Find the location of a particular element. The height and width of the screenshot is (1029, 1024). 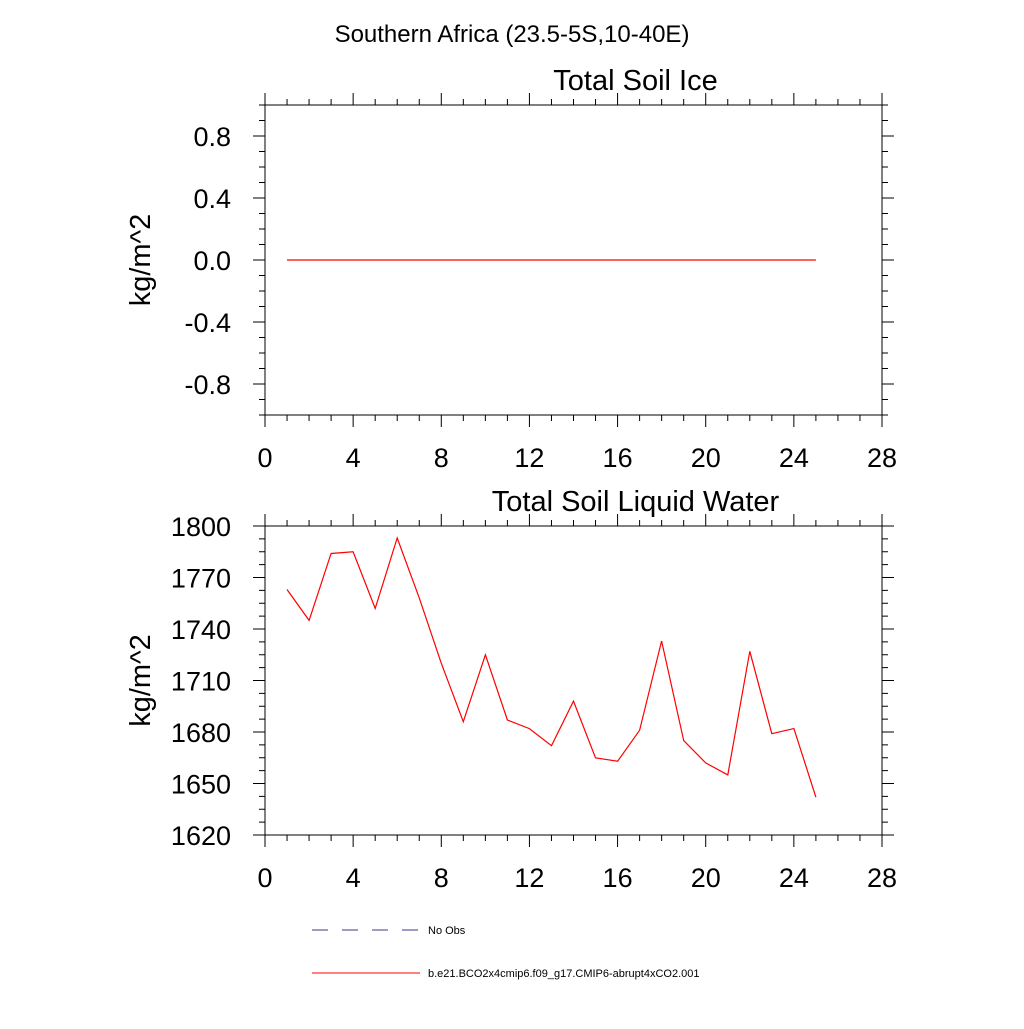

panel-title: Total Soil Ice is located at coordinates (635, 81).